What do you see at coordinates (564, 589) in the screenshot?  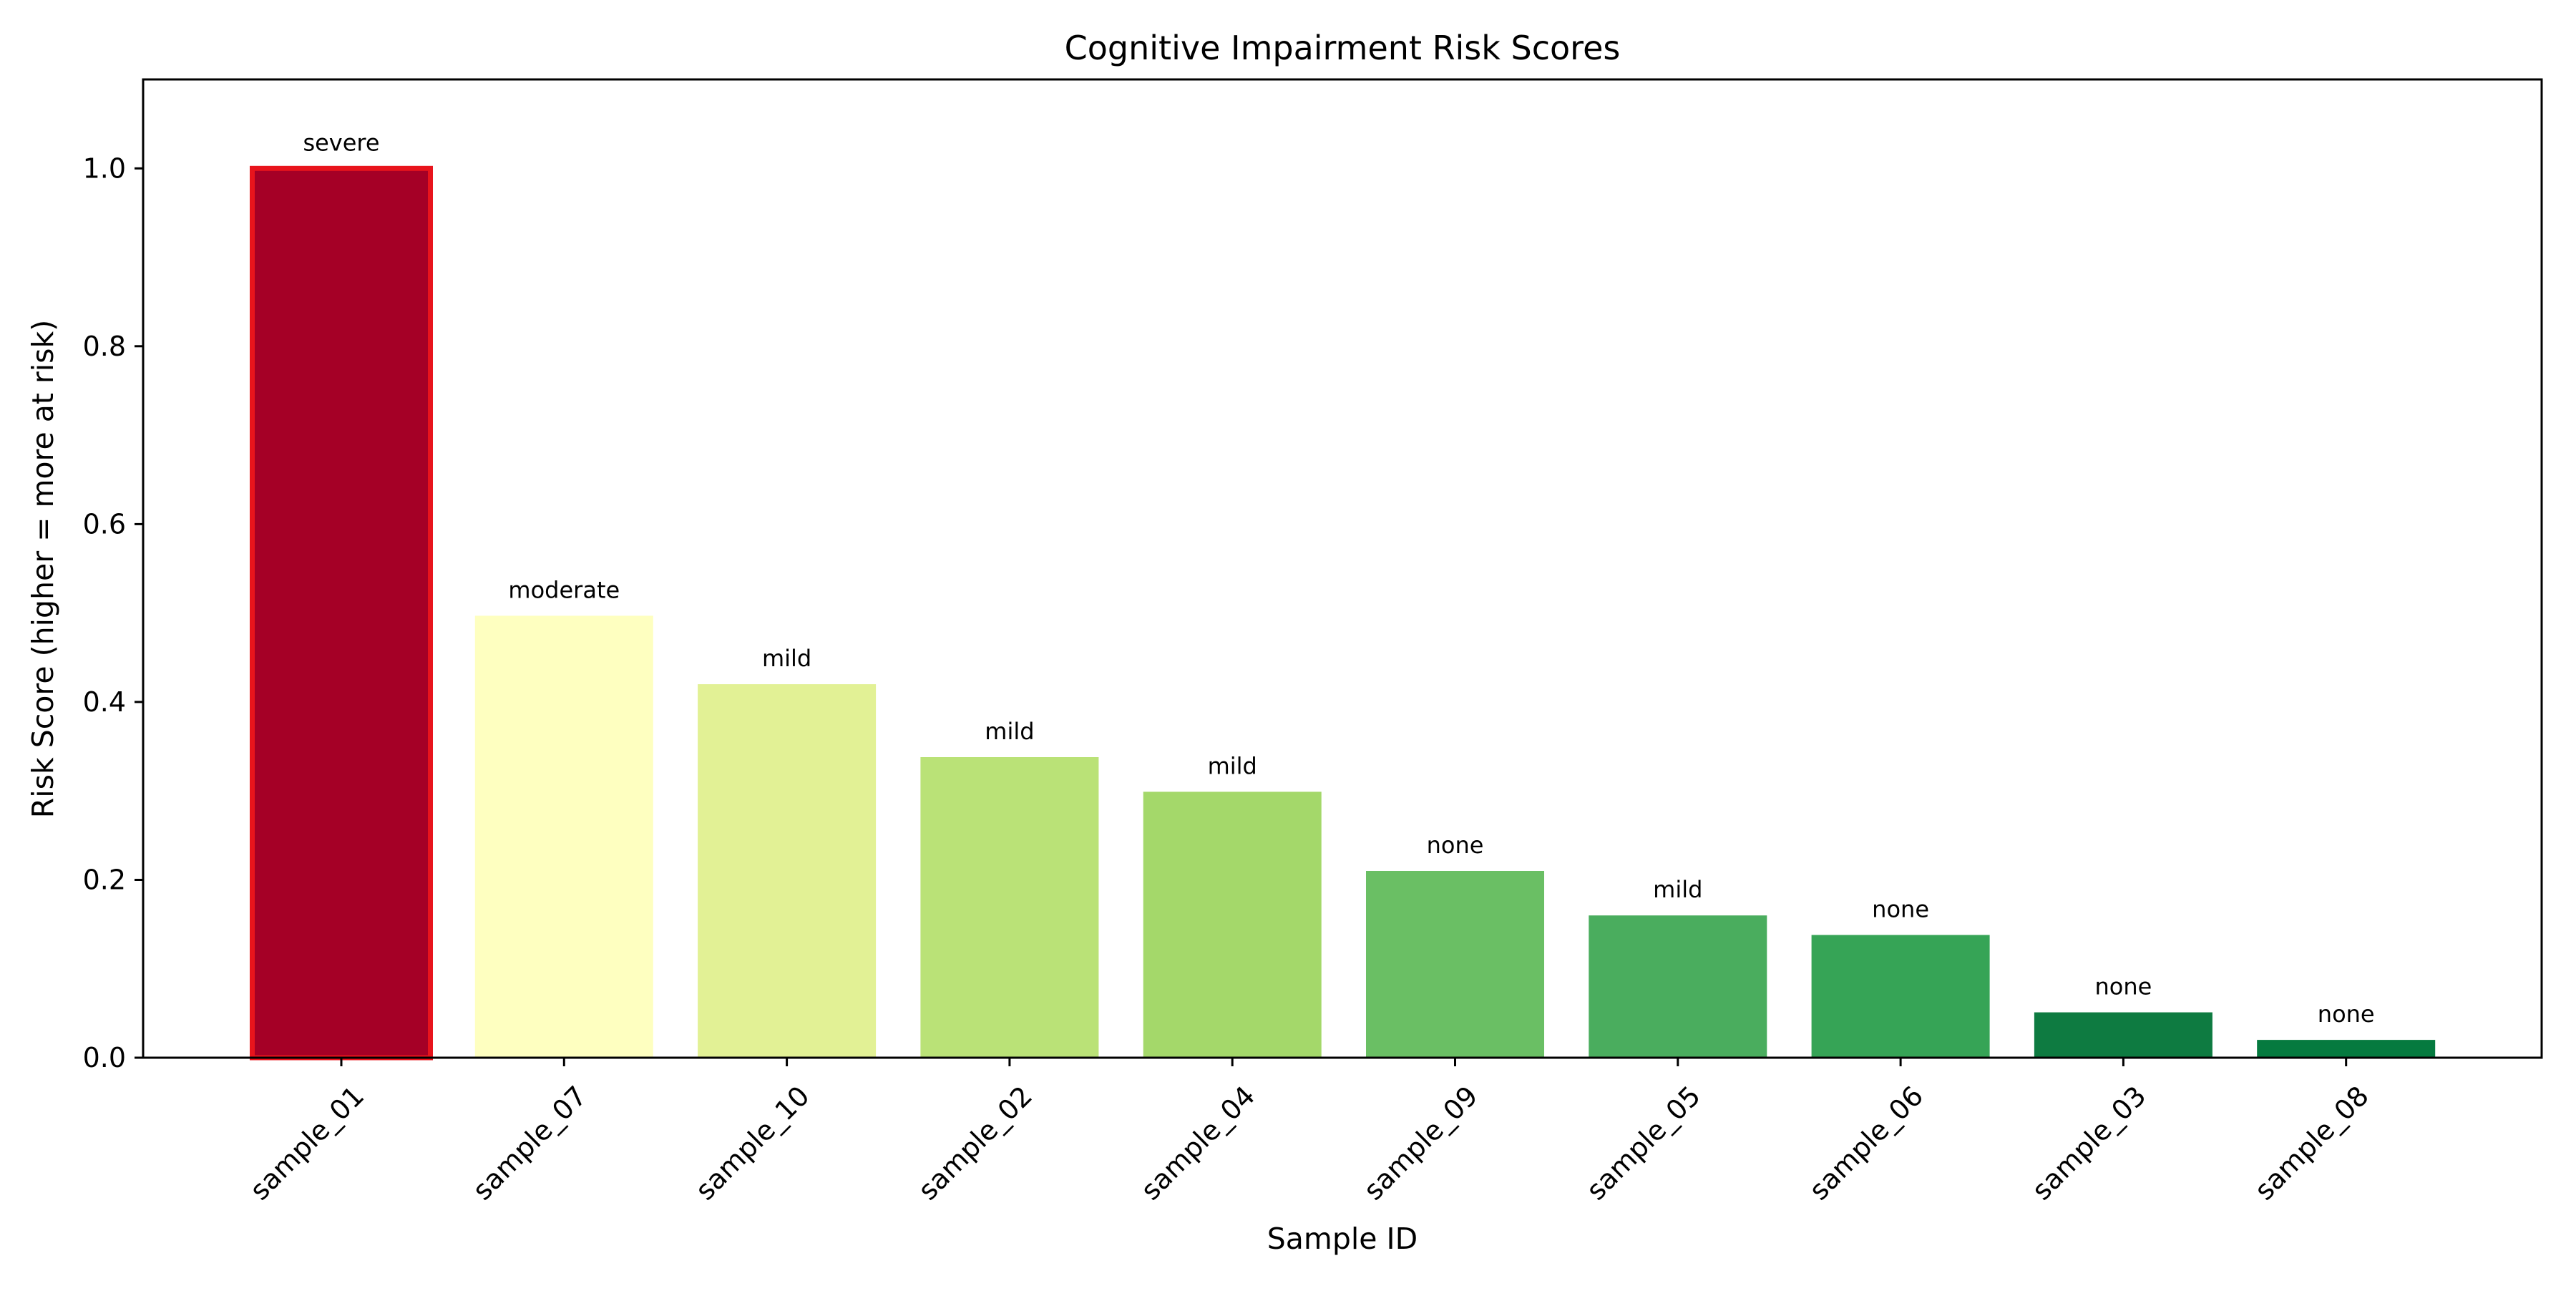 I see `bar-value-label: moderate` at bounding box center [564, 589].